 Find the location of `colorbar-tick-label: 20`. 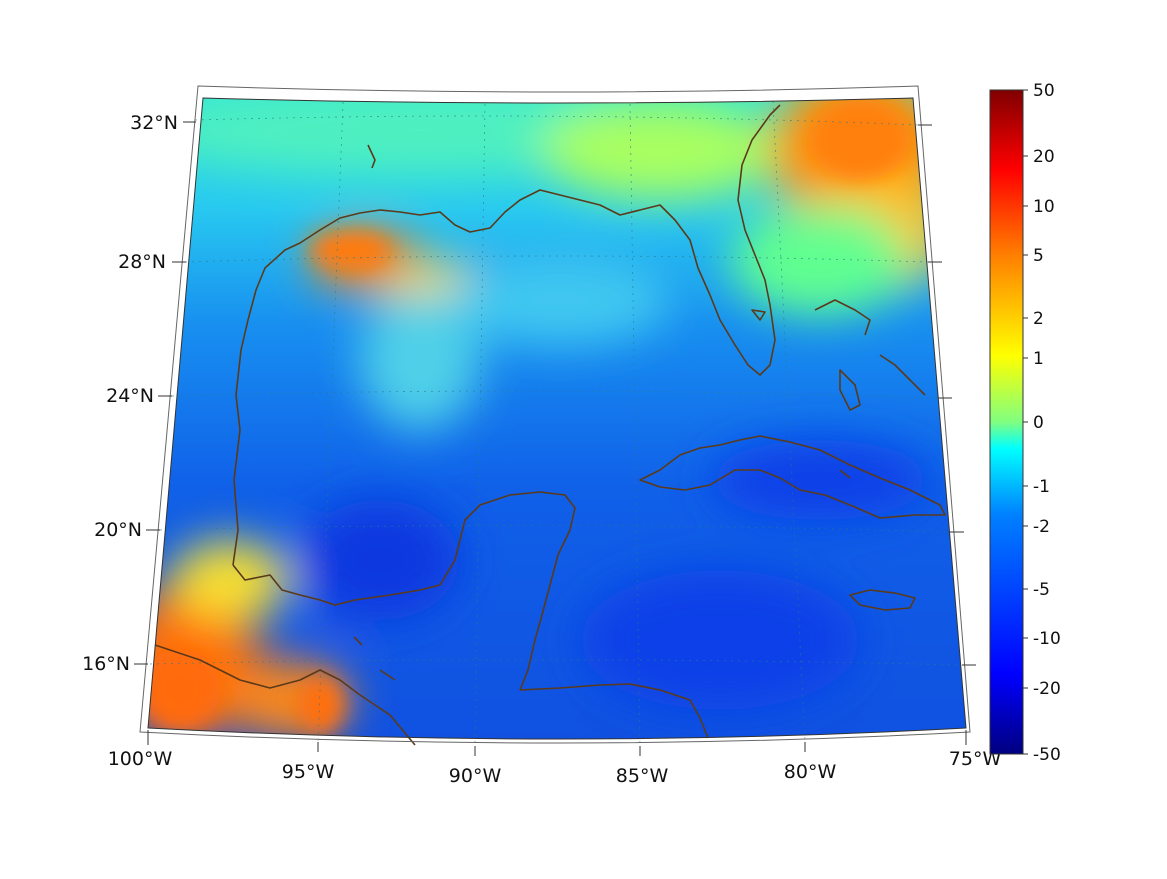

colorbar-tick-label: 20 is located at coordinates (1044, 157).